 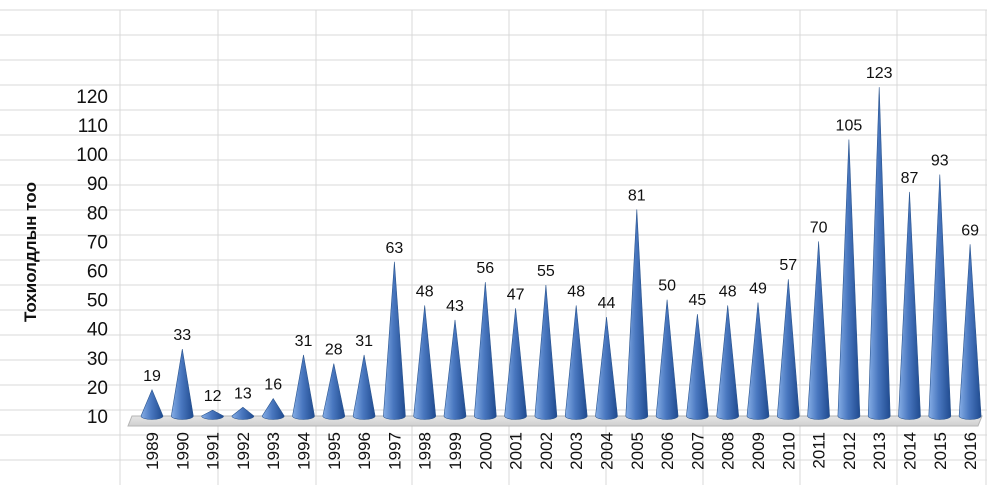 What do you see at coordinates (334, 350) in the screenshot?
I see `data-label: 28` at bounding box center [334, 350].